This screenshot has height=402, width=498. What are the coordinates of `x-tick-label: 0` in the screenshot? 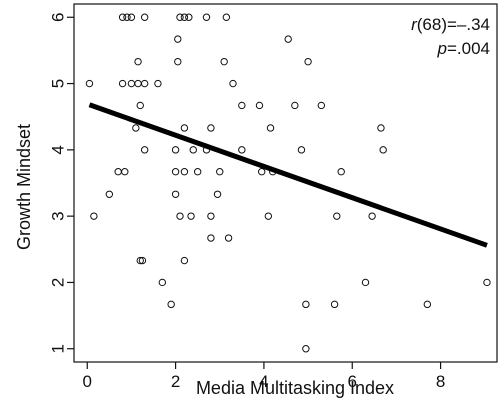 It's located at (87, 381).